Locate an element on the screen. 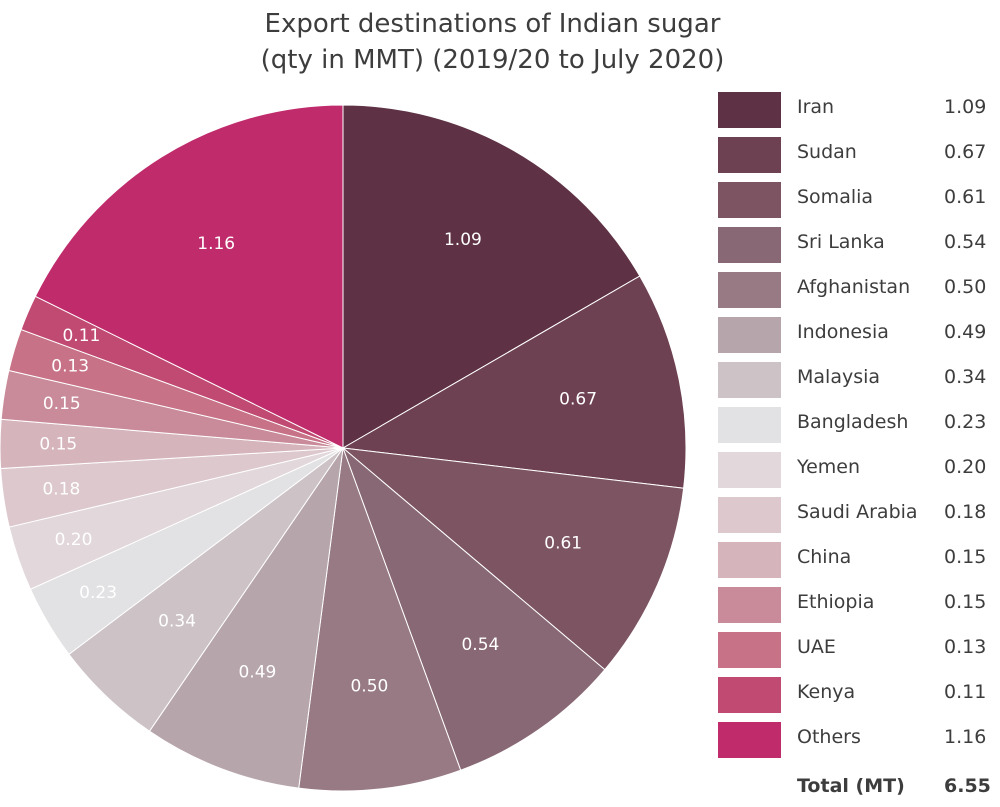 This screenshot has height=807, width=1000. pie-slice-iran is located at coordinates (491, 276).